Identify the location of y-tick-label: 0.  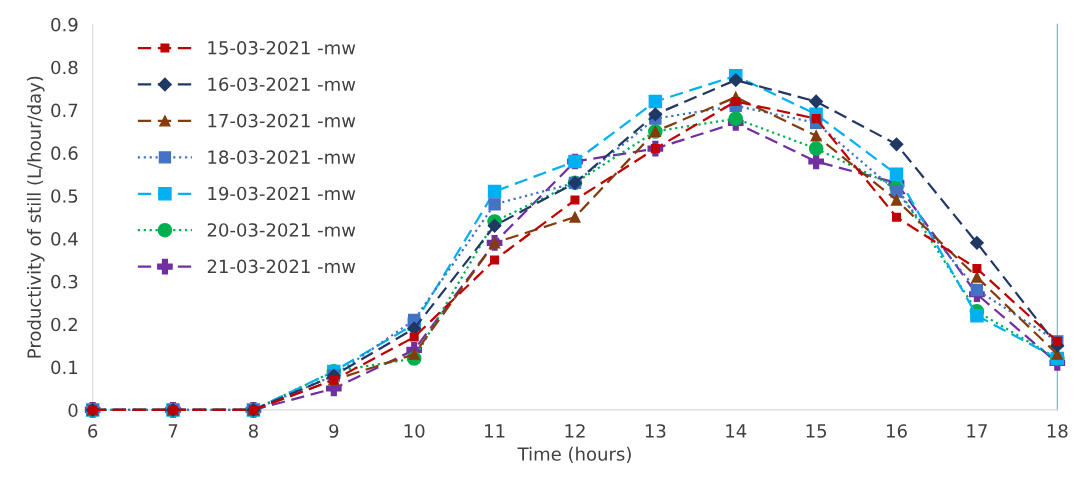
(73, 410).